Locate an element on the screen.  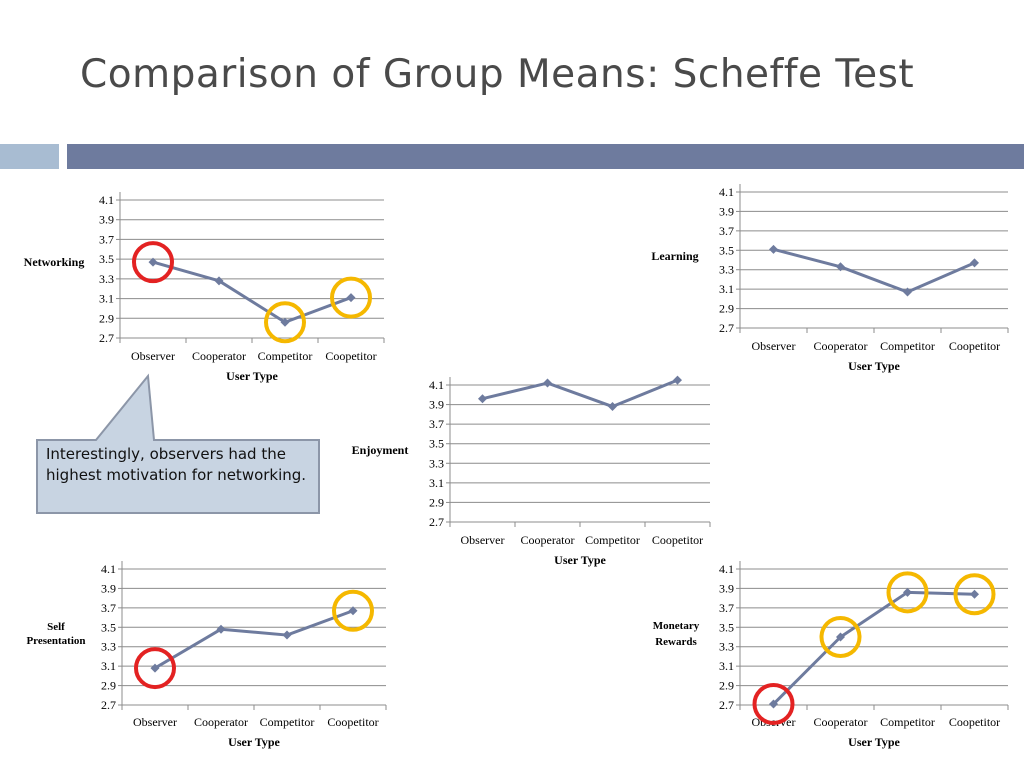
y-axis-title: Rewards is located at coordinates (676, 642).